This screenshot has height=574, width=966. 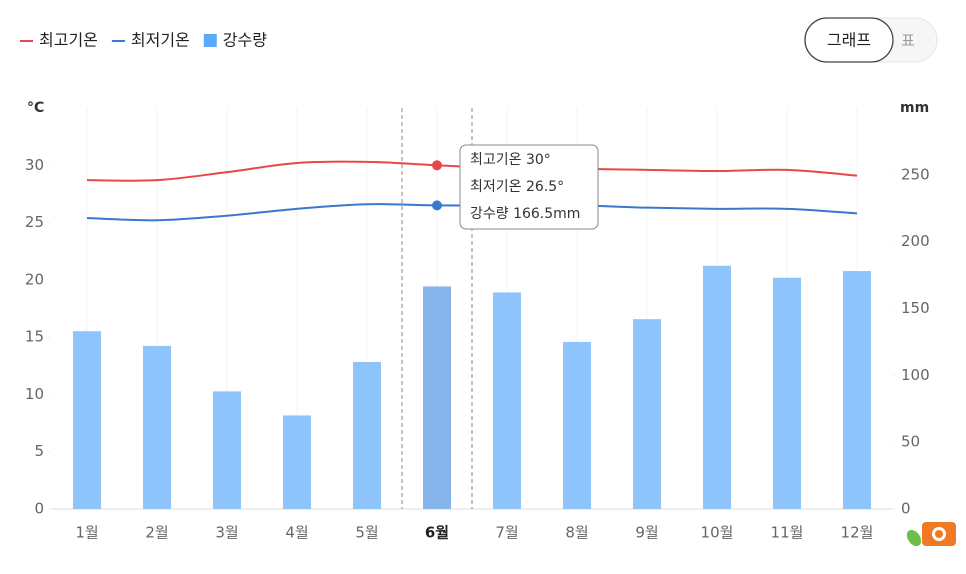 I want to click on y2-tick-label: 150, so click(x=915, y=308).